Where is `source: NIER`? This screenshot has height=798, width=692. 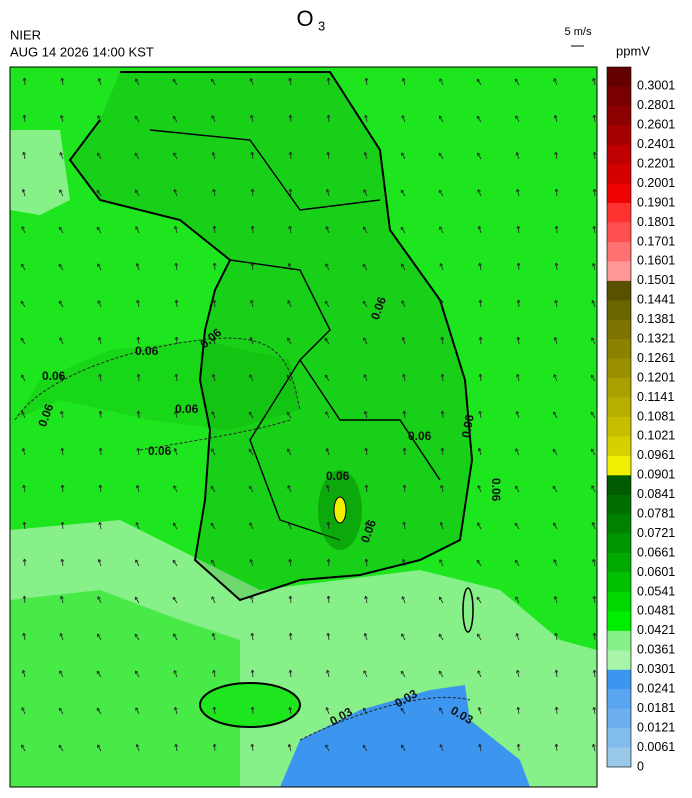 source: NIER is located at coordinates (25, 34).